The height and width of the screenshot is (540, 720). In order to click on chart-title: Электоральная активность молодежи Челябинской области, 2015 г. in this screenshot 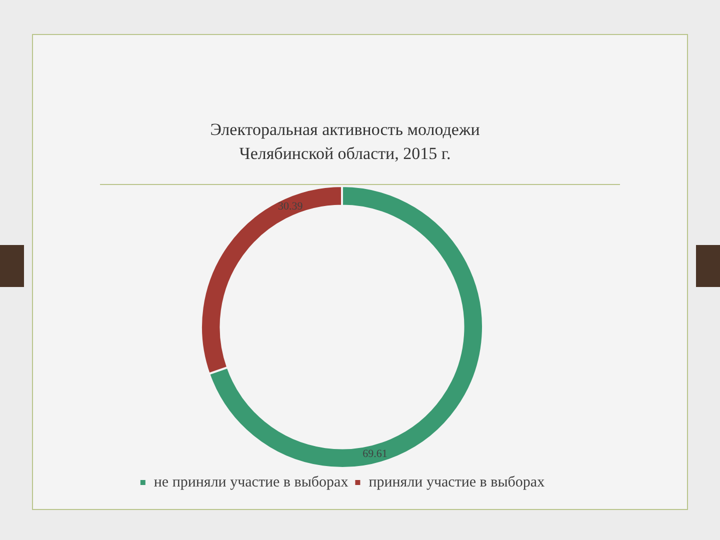, I will do `click(345, 142)`.